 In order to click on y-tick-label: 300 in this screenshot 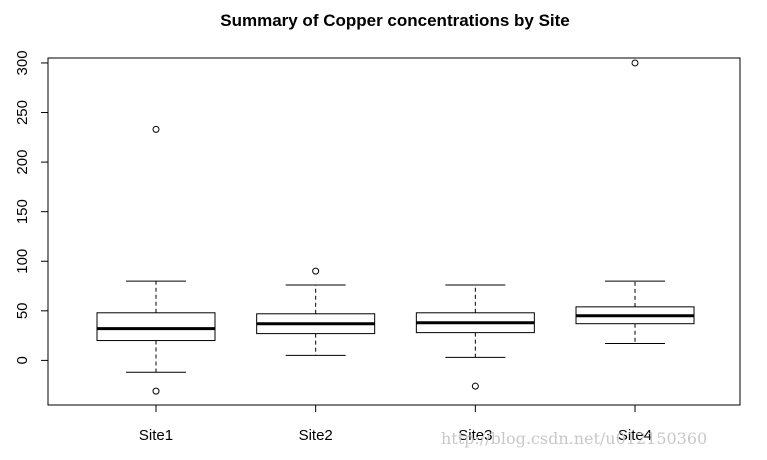, I will do `click(22, 62)`.